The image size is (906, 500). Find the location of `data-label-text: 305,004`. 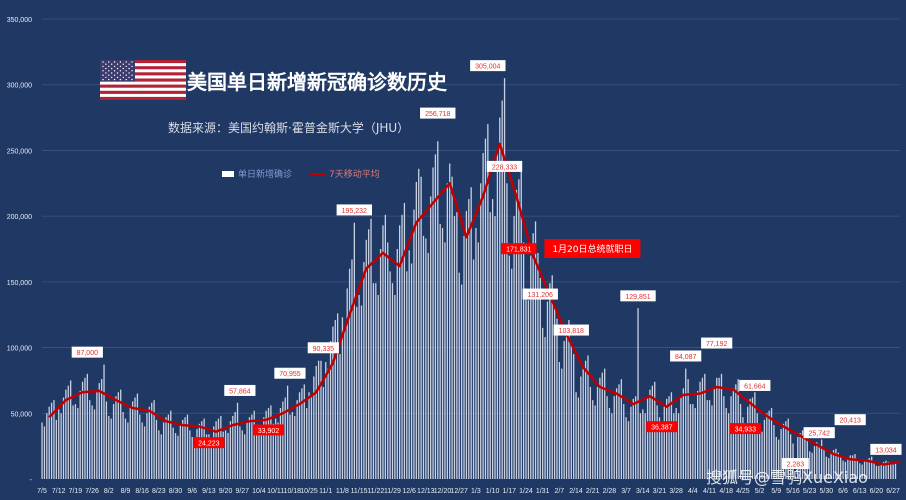

data-label-text: 305,004 is located at coordinates (487, 67).